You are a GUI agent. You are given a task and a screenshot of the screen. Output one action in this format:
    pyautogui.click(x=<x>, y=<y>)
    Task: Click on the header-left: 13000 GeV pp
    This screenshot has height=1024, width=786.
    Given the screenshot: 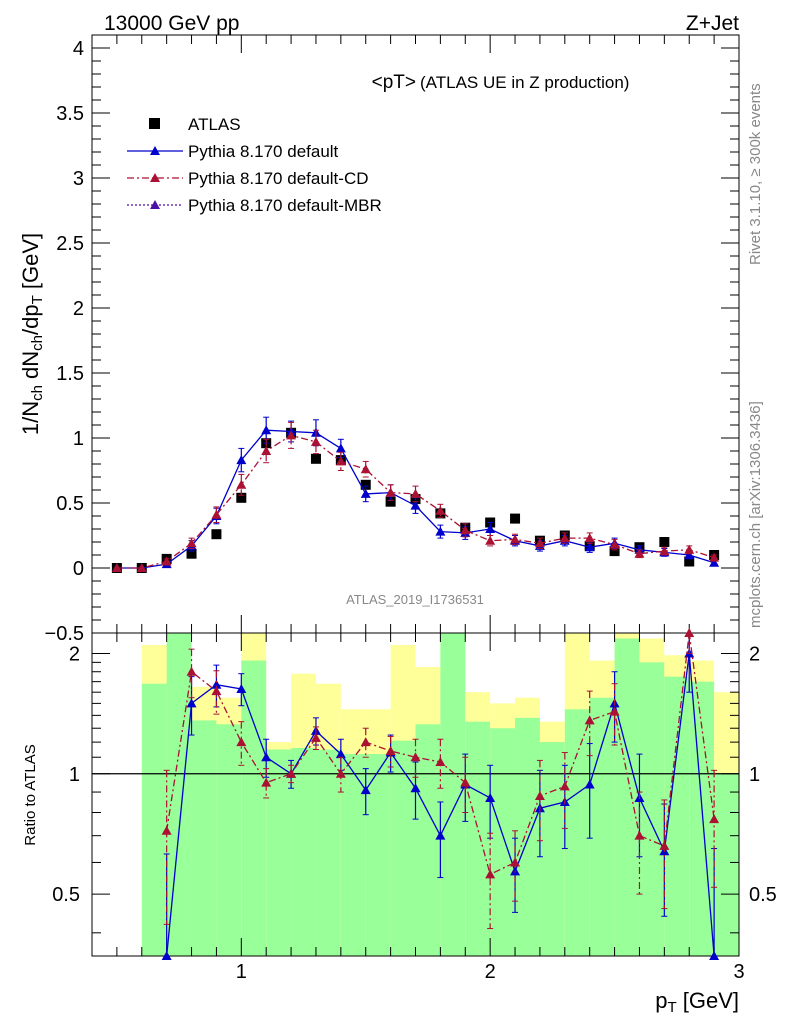 What is the action you would take?
    pyautogui.click(x=171, y=23)
    